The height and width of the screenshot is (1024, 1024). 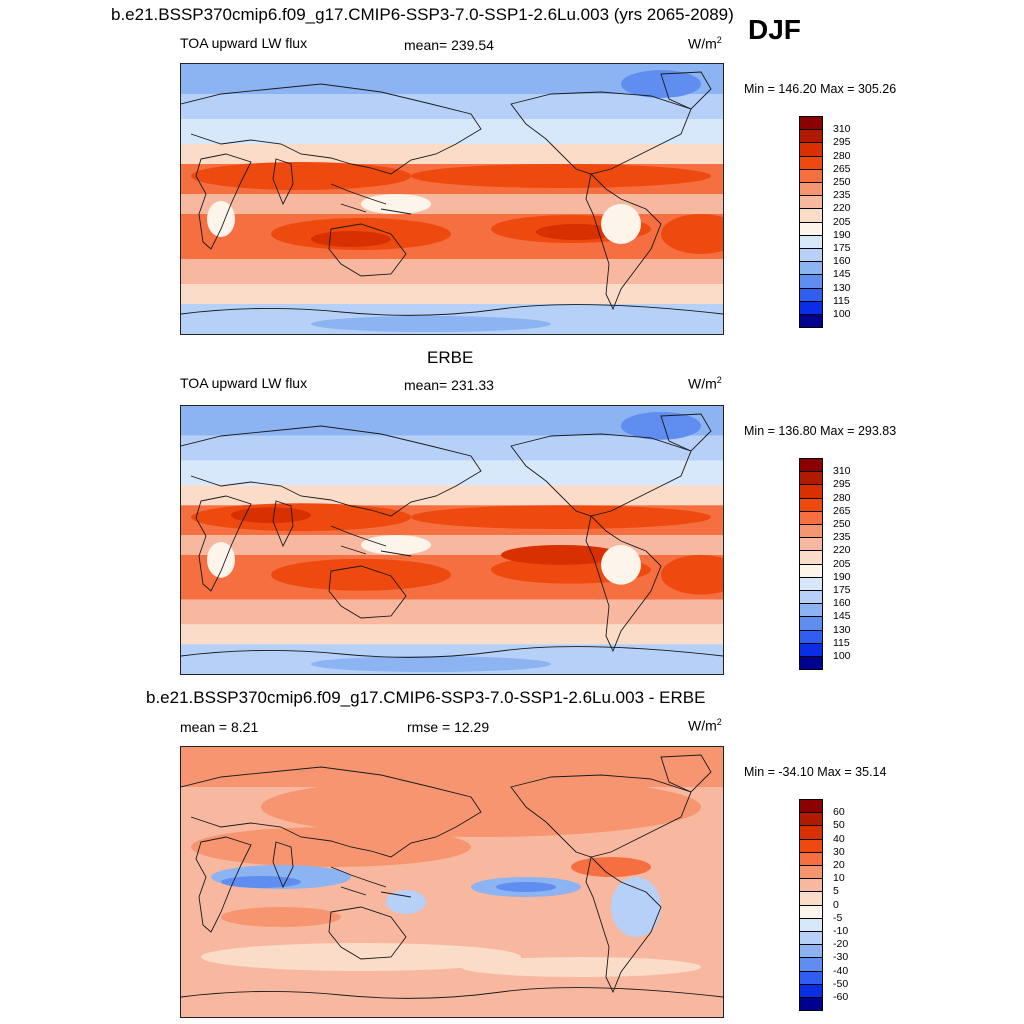 What do you see at coordinates (219, 727) in the screenshot?
I see `panel-3-mean-label: mean = 8.21` at bounding box center [219, 727].